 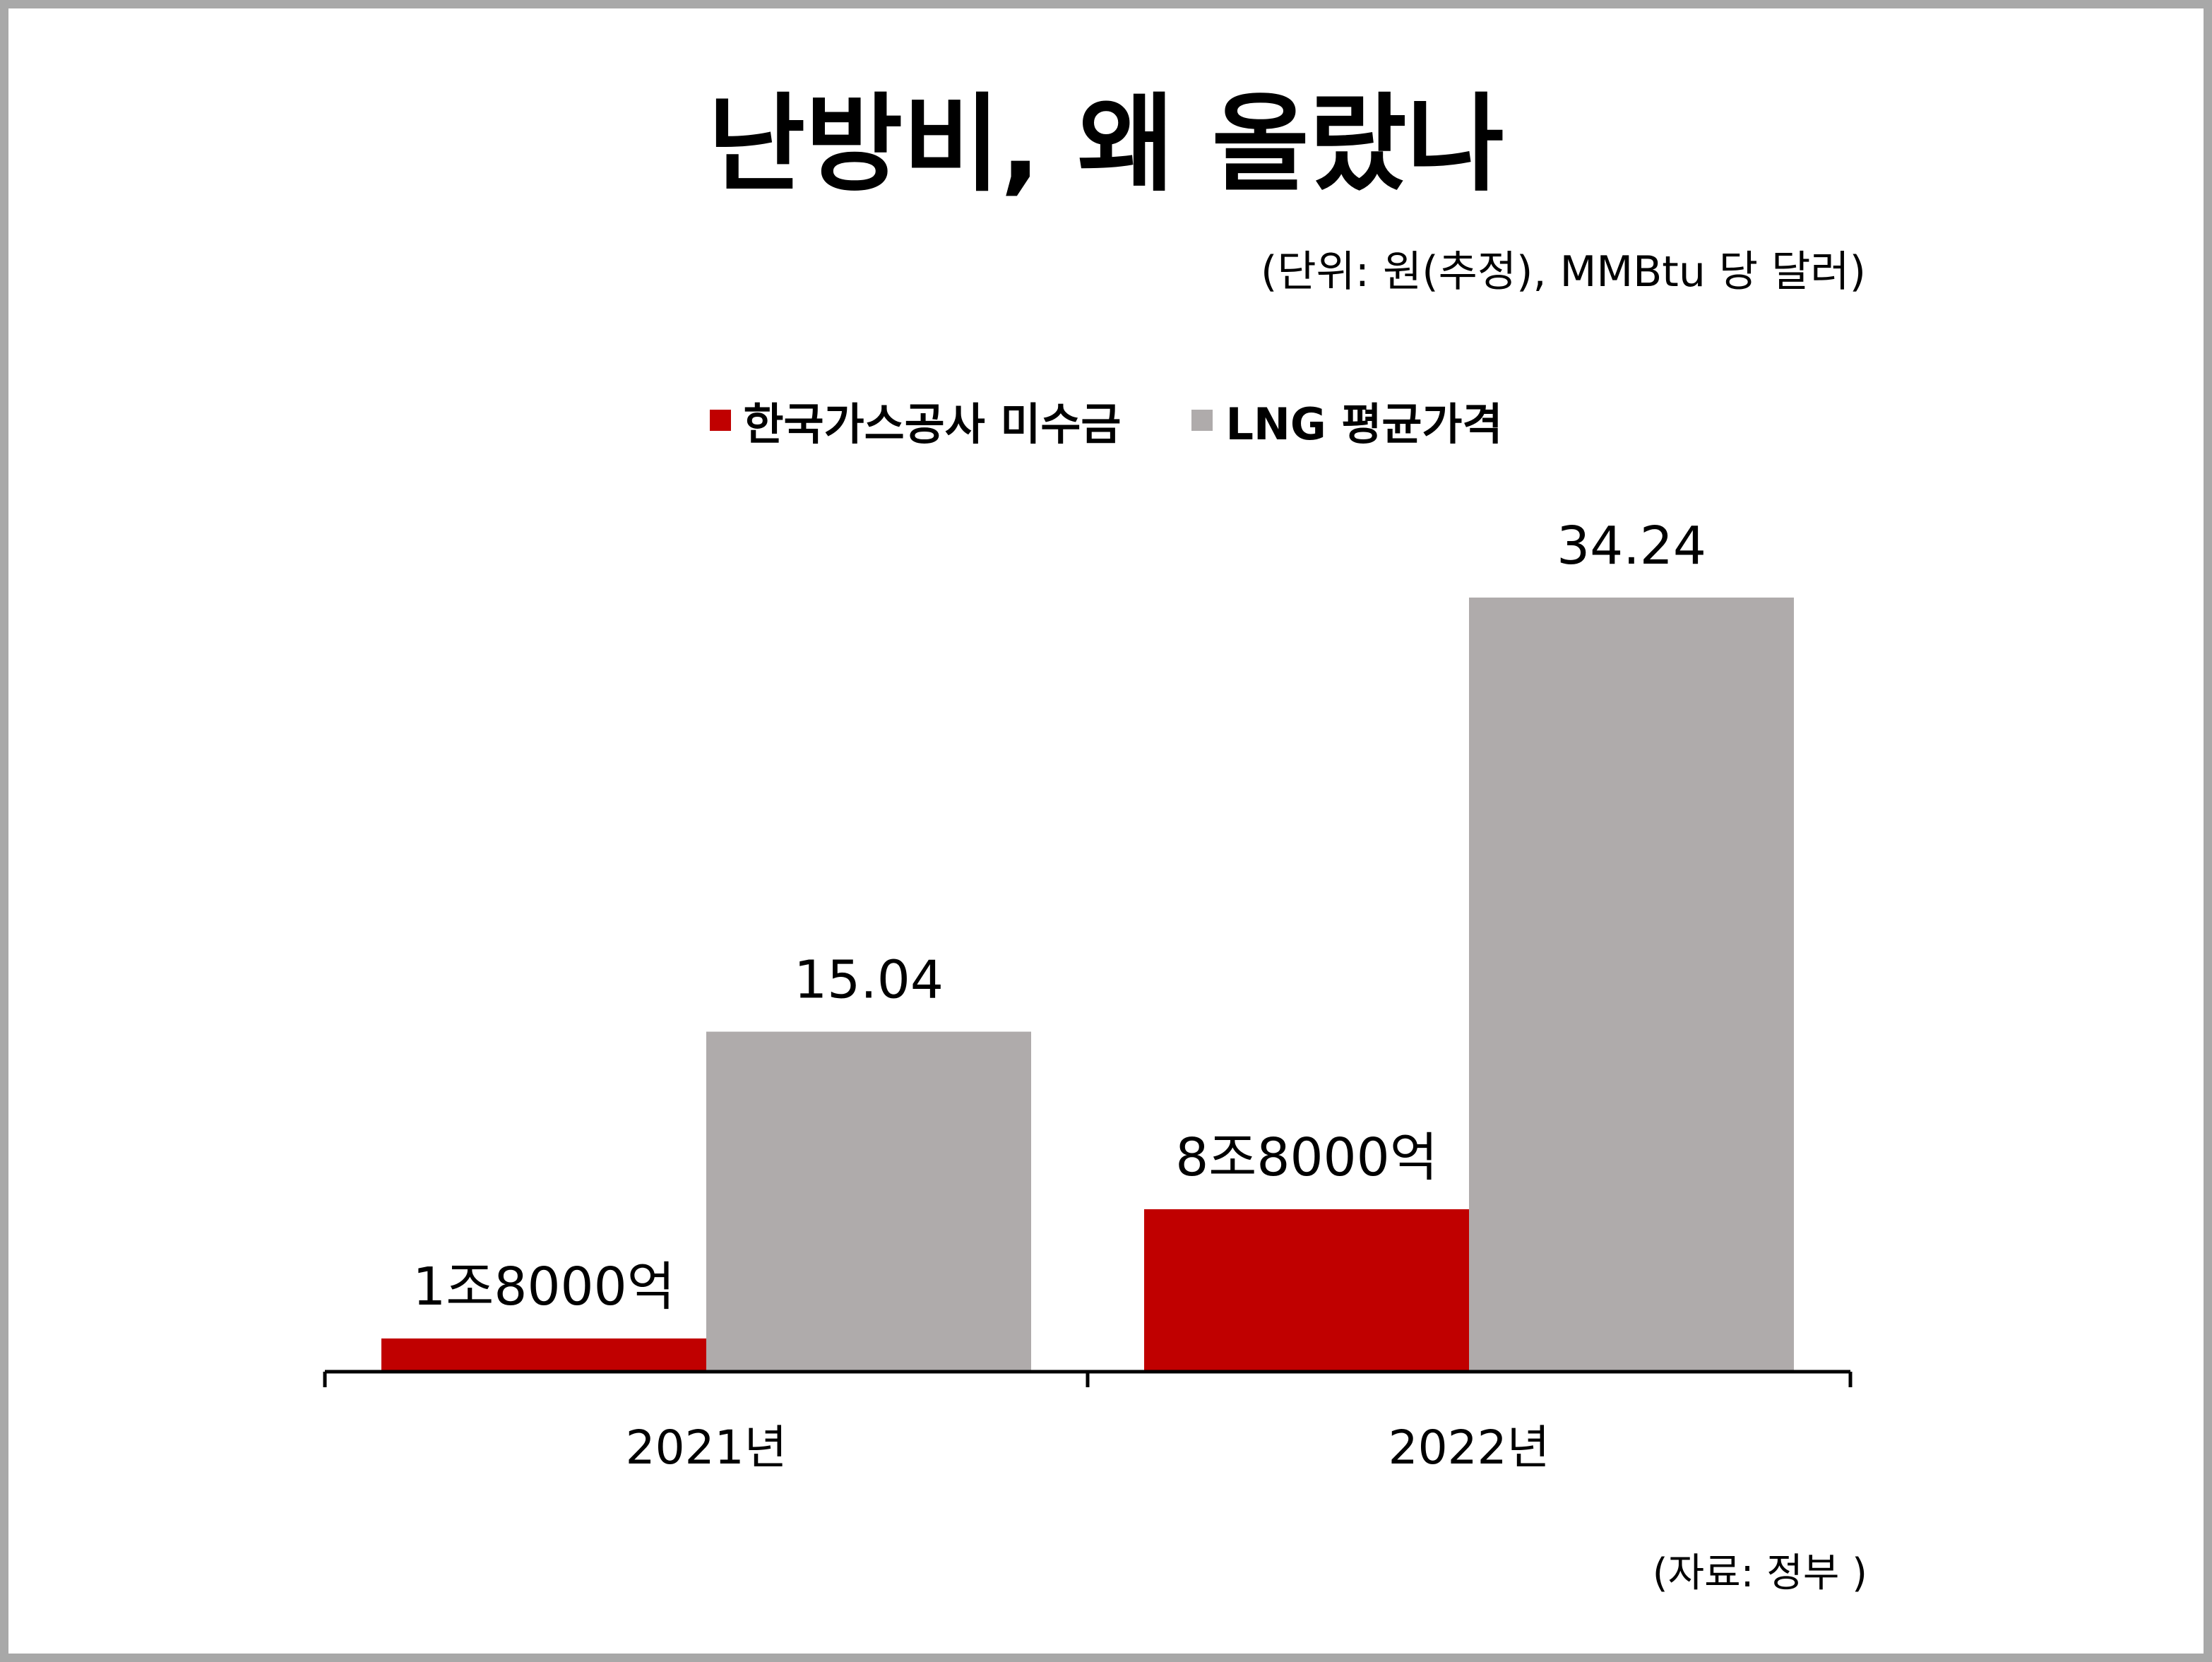 I want to click on legend-swatch-lng-price, so click(x=1202, y=420).